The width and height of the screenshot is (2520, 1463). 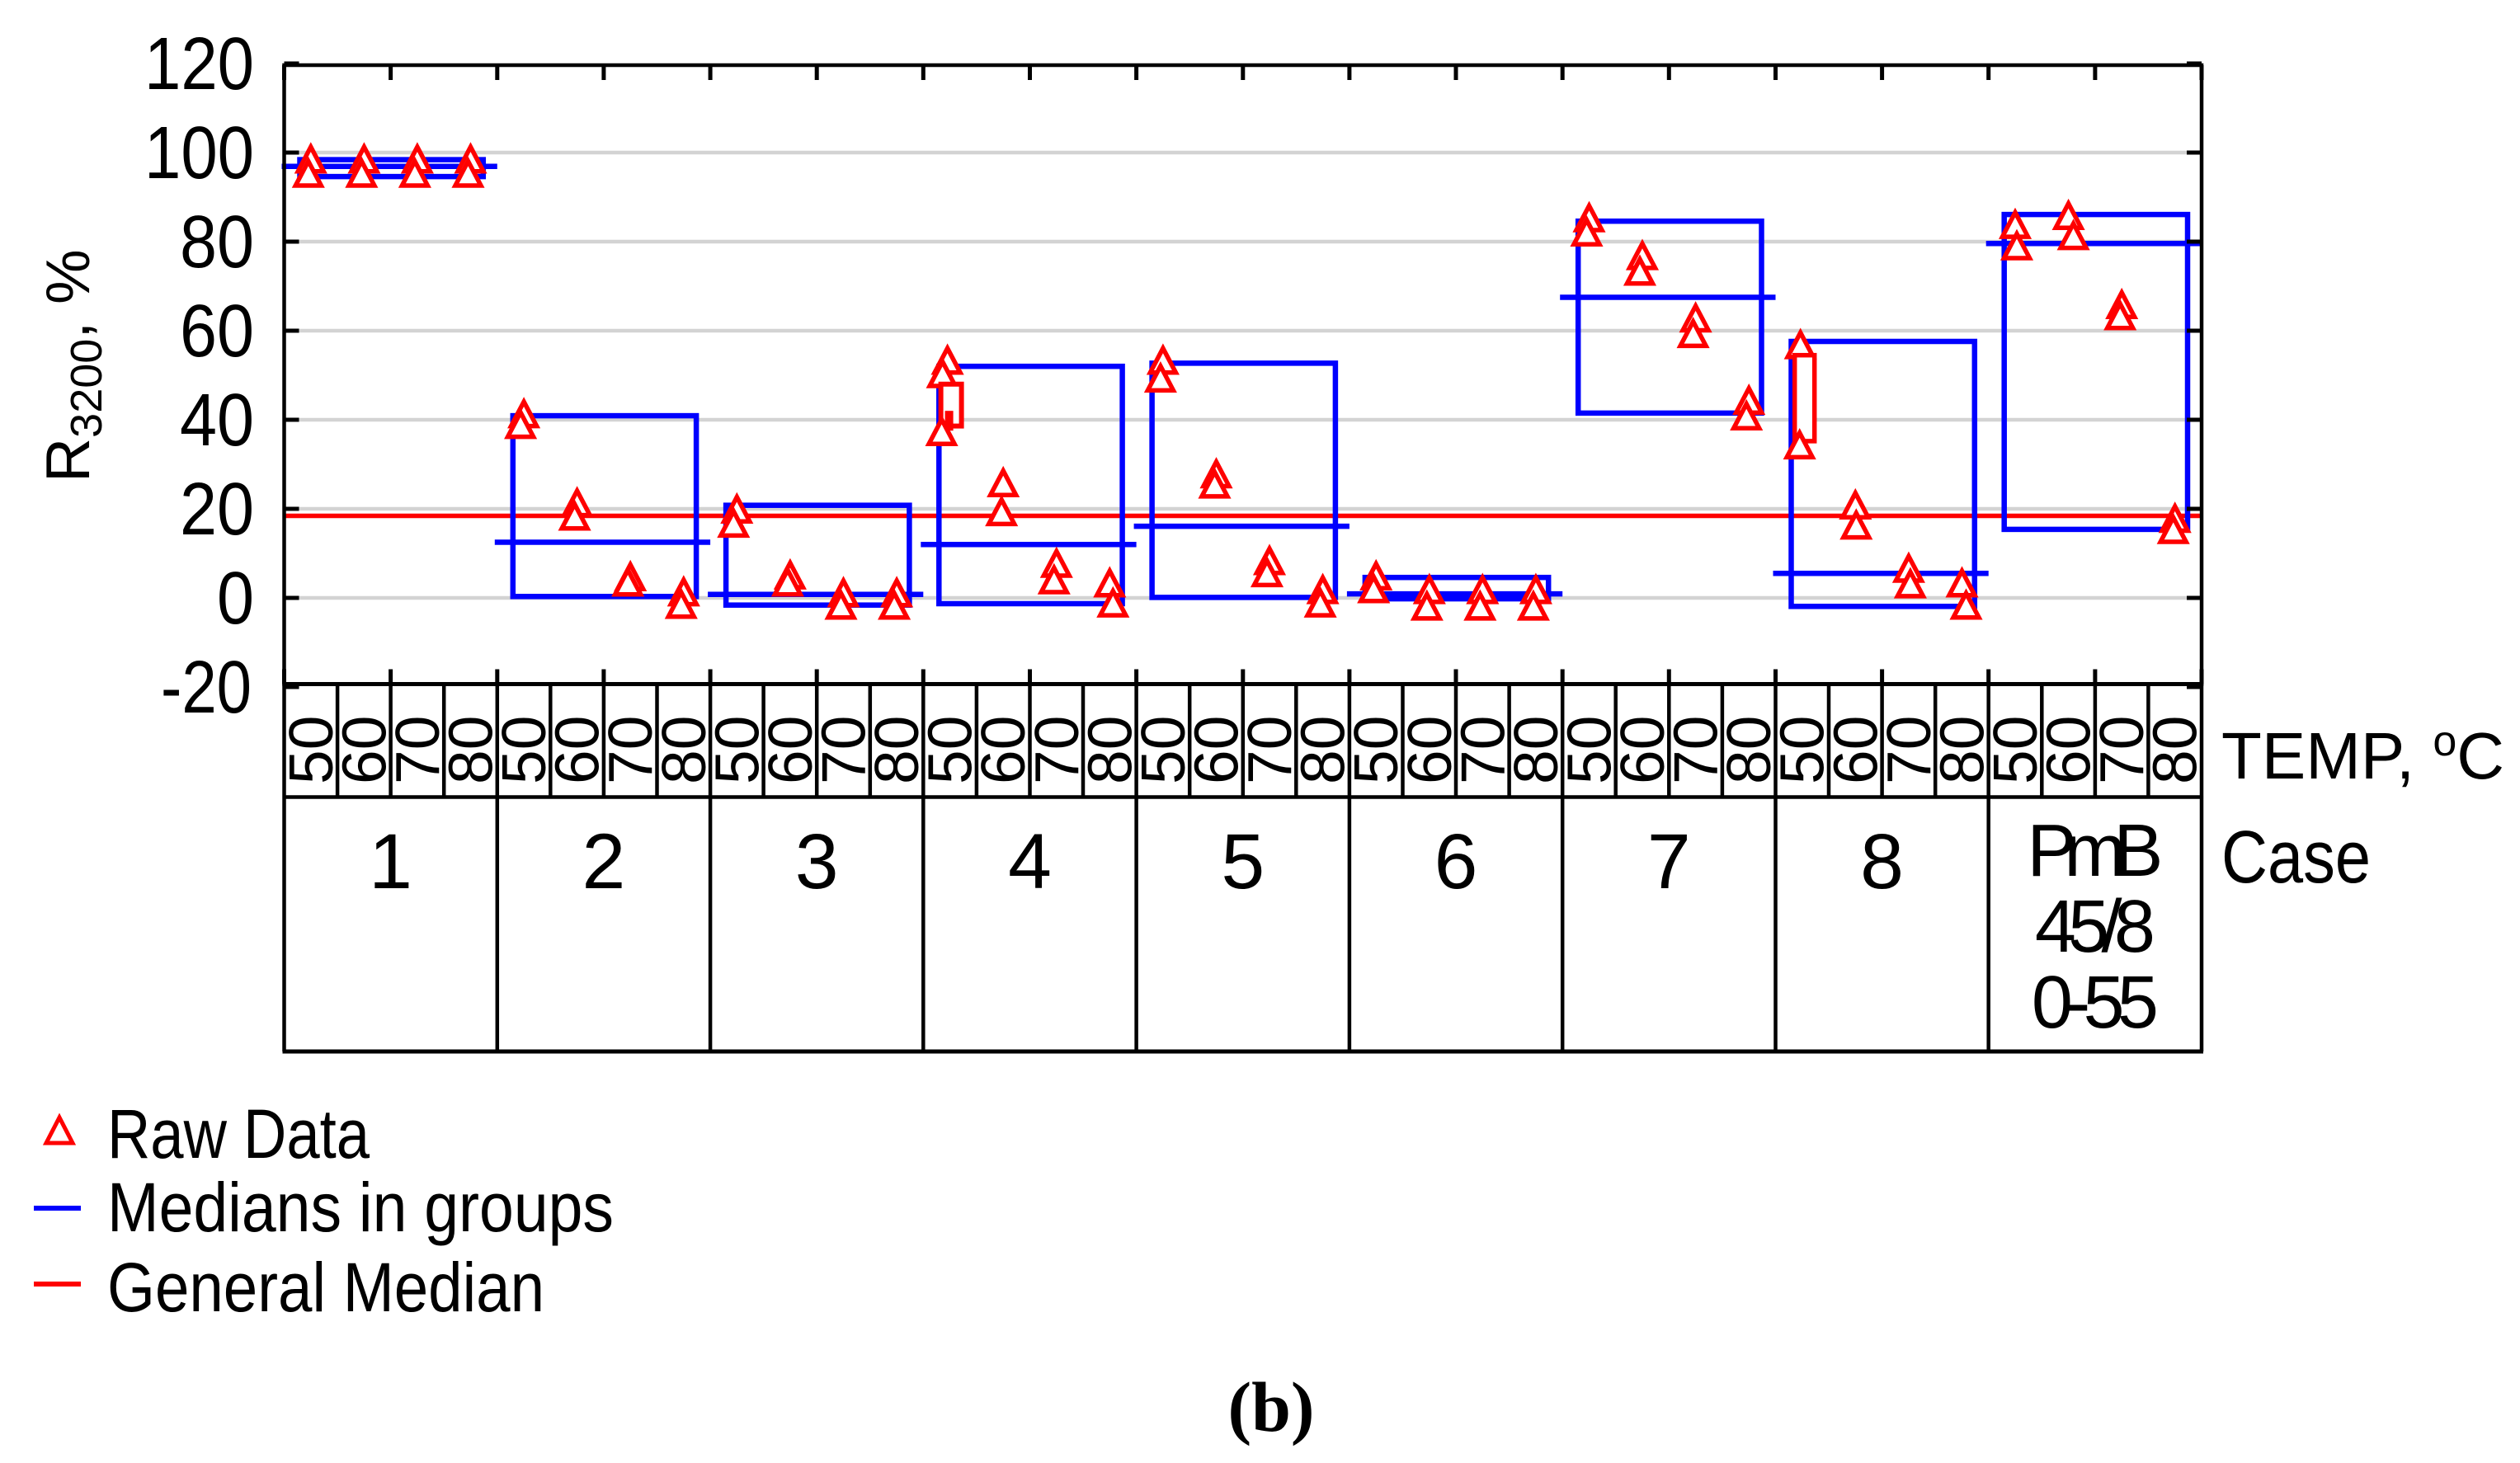 What do you see at coordinates (1270, 1407) in the screenshot?
I see `svg-text: (b)` at bounding box center [1270, 1407].